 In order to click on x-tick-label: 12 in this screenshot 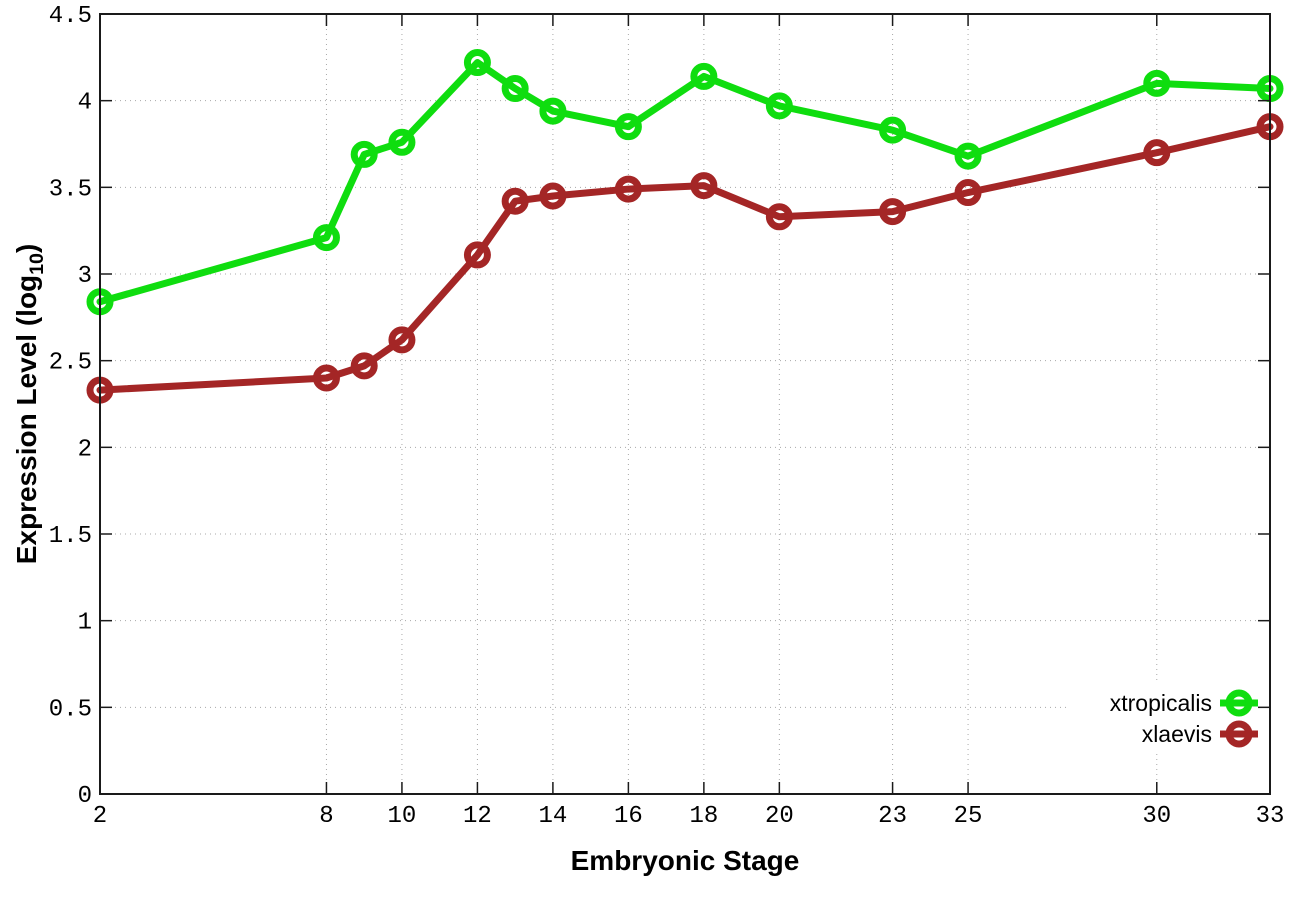, I will do `click(477, 816)`.